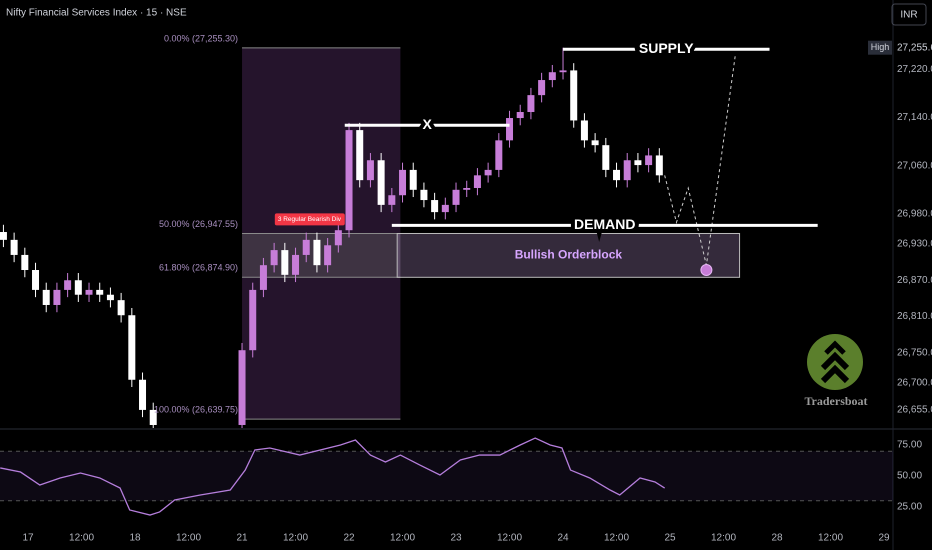 The height and width of the screenshot is (550, 932). Describe the element at coordinates (309, 219) in the screenshot. I see `divergence-tag` at that location.